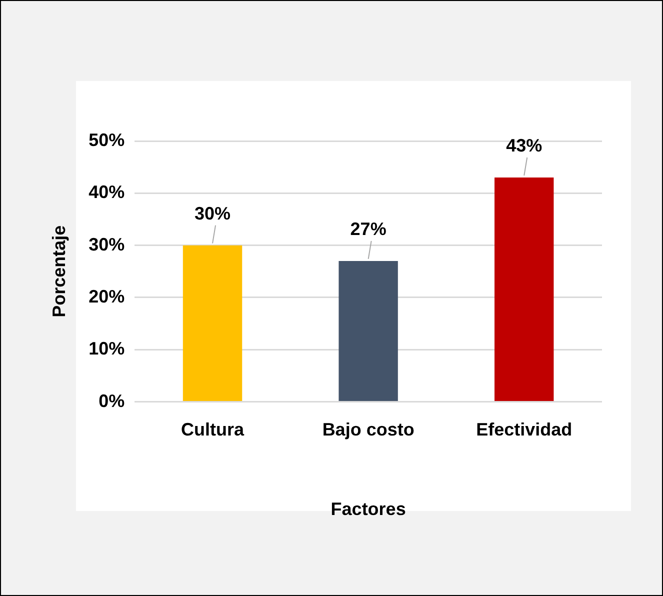 The height and width of the screenshot is (596, 663). What do you see at coordinates (368, 228) in the screenshot?
I see `data-label: 27%` at bounding box center [368, 228].